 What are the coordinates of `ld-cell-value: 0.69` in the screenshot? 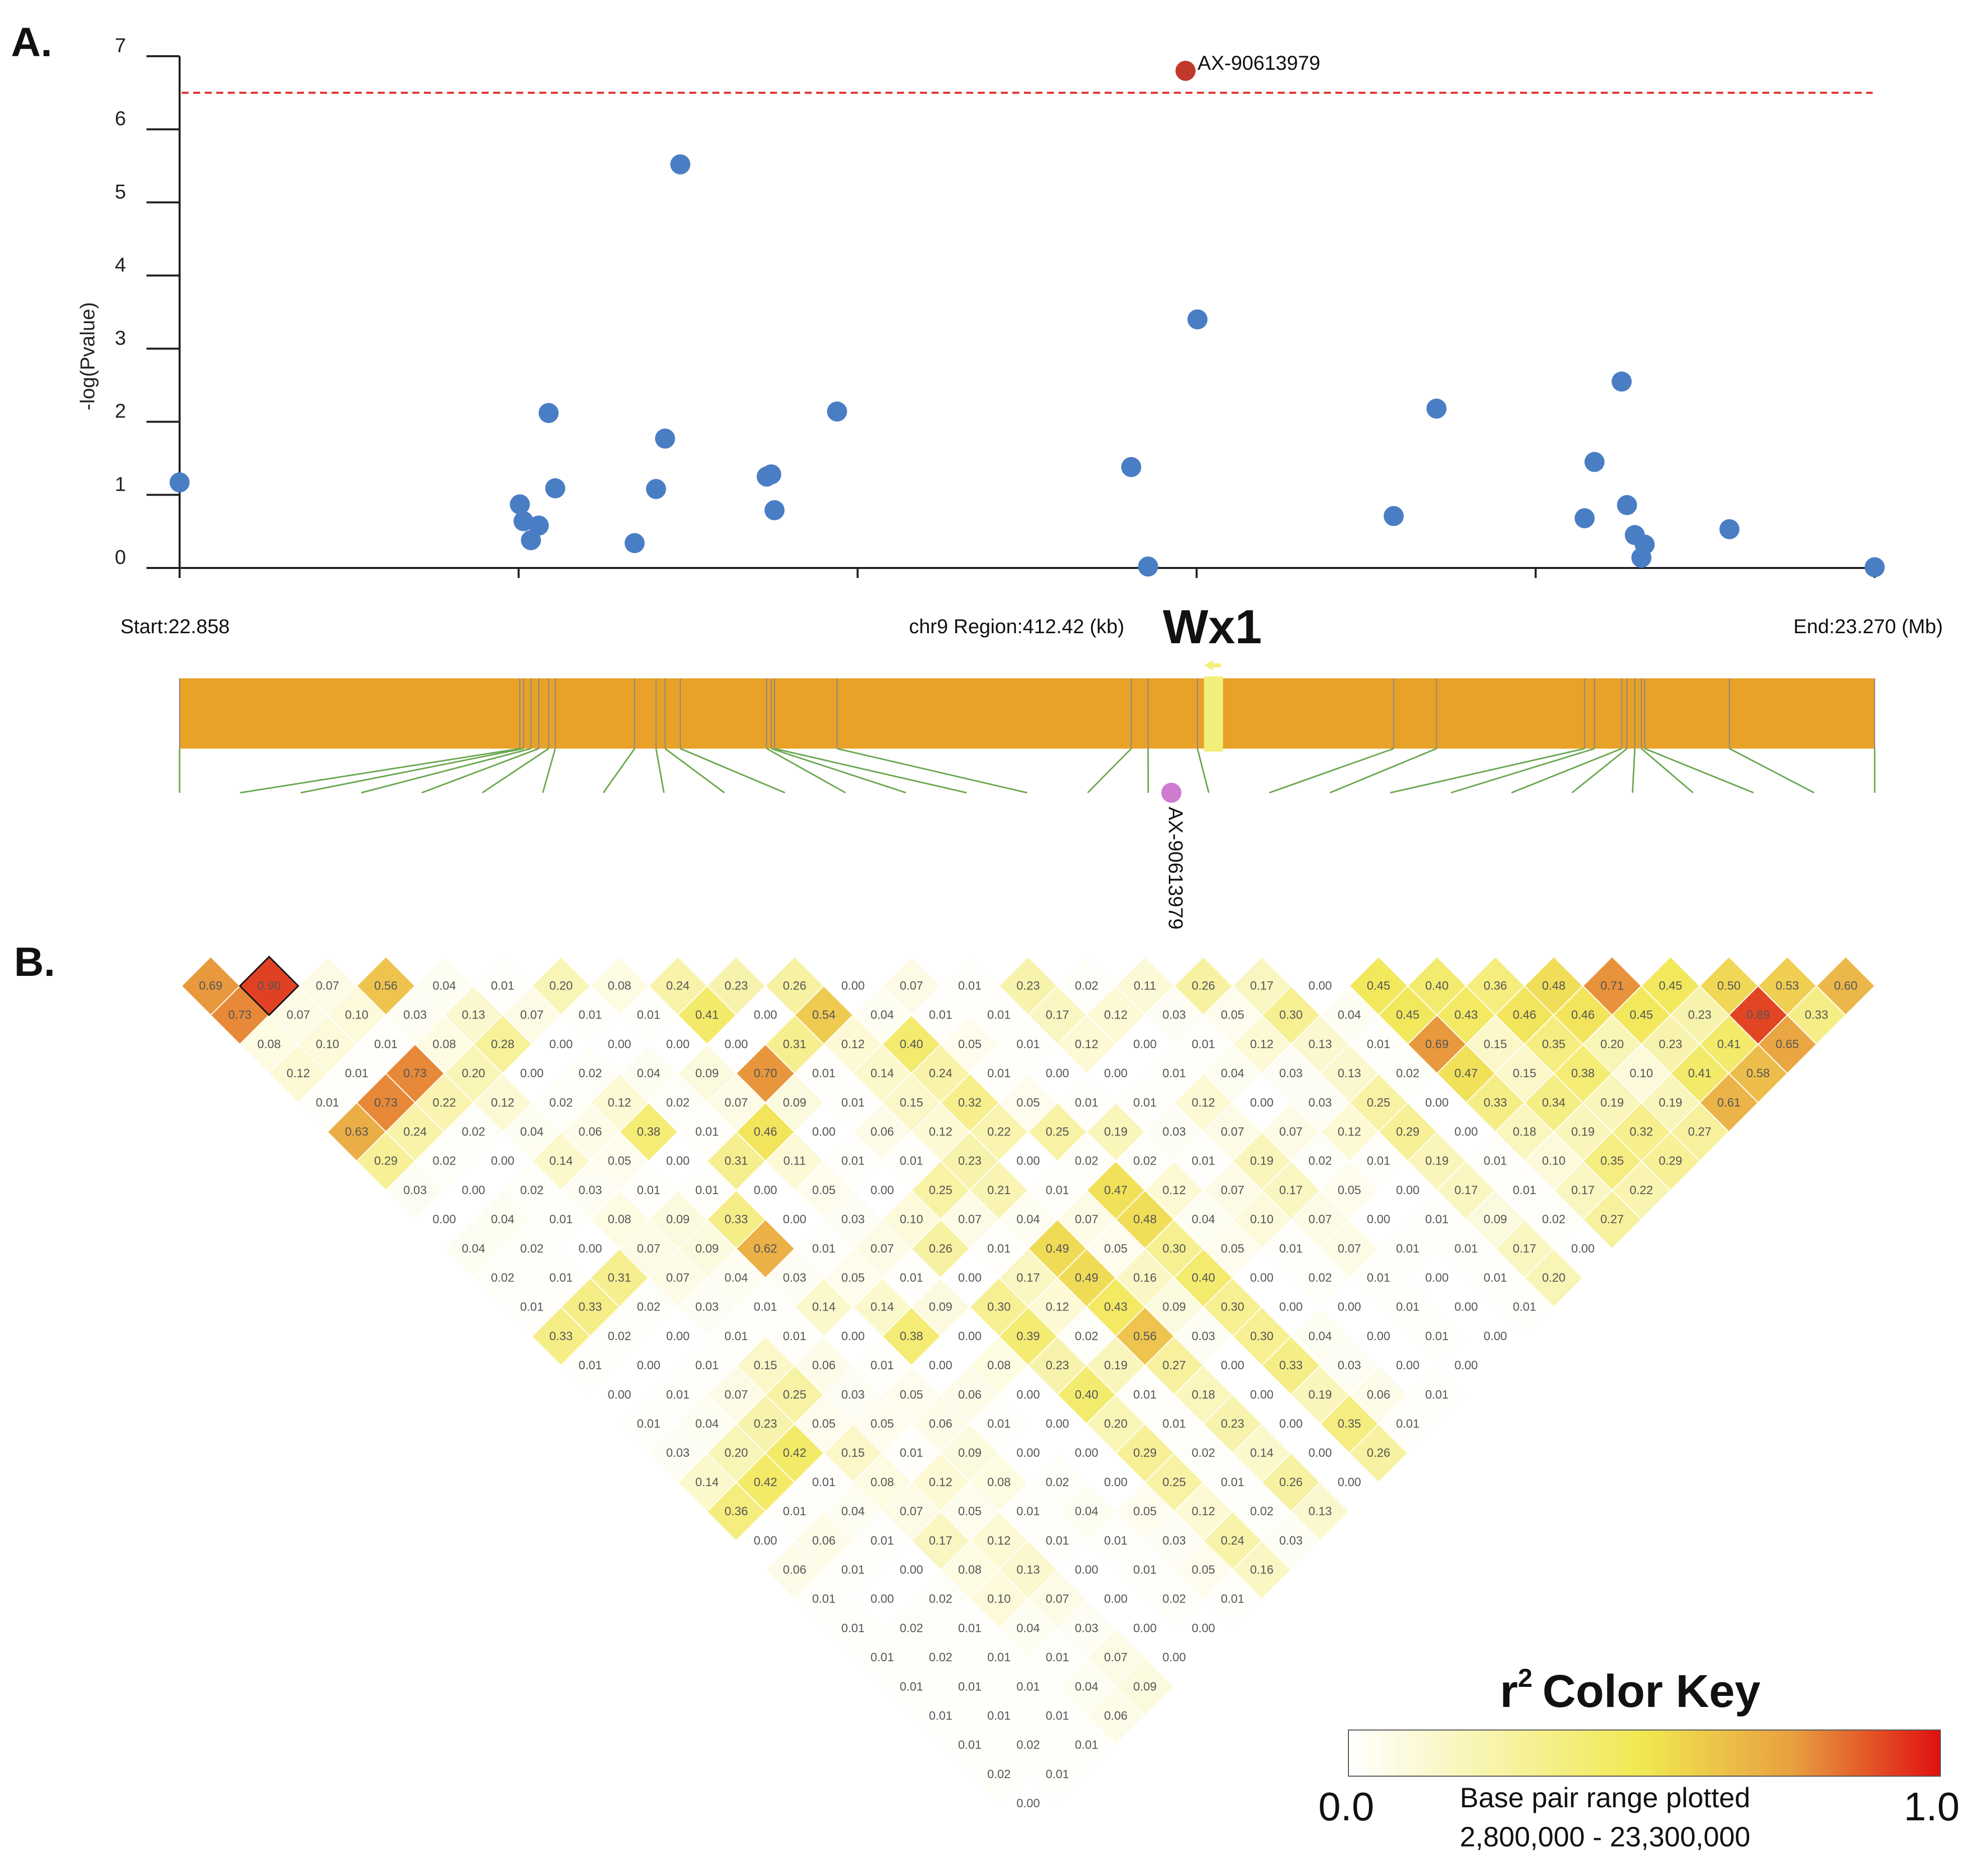 It's located at (211, 986).